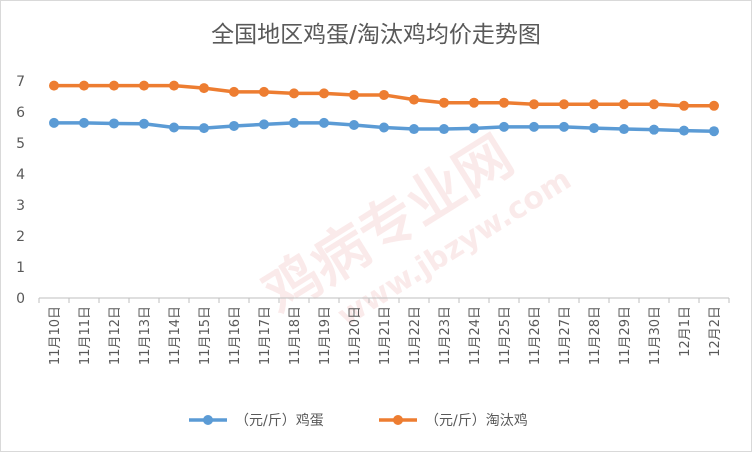  Describe the element at coordinates (358, 420) in the screenshot. I see `legend: （元/斤）鸡蛋 （元/斤）淘汰鸡` at that location.